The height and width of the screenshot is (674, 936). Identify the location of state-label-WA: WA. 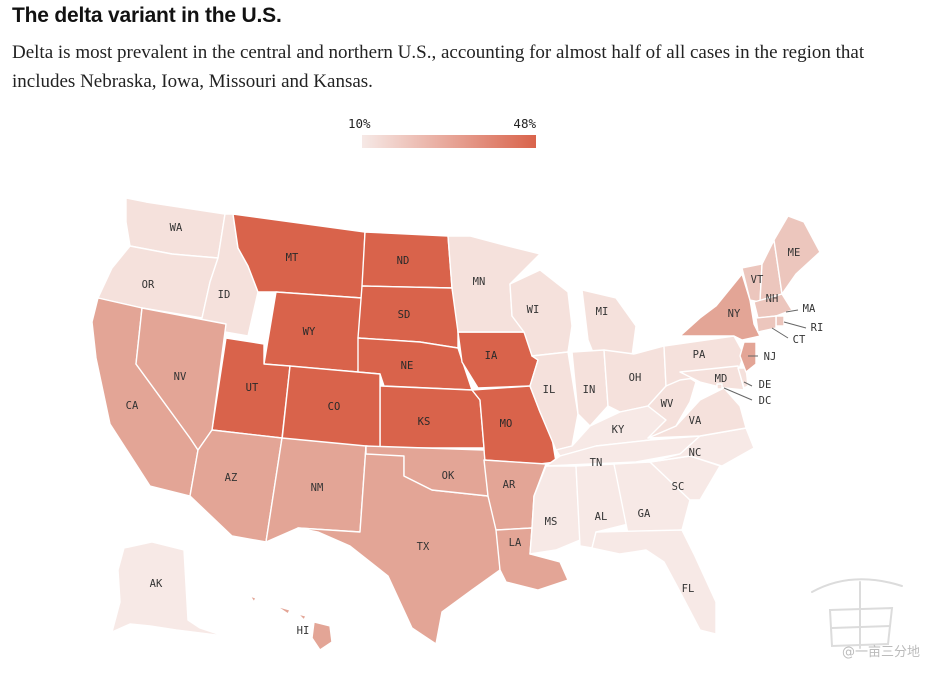
(176, 228).